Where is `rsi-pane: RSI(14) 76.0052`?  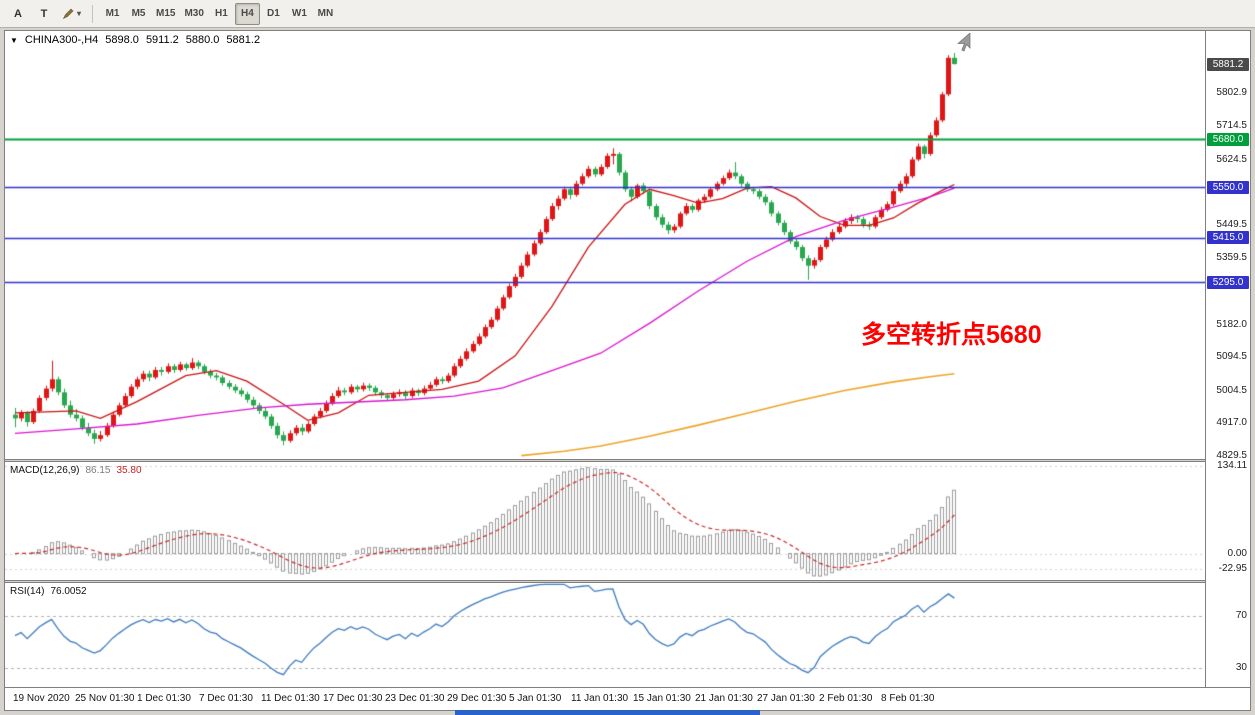 rsi-pane: RSI(14) 76.0052 is located at coordinates (605, 635).